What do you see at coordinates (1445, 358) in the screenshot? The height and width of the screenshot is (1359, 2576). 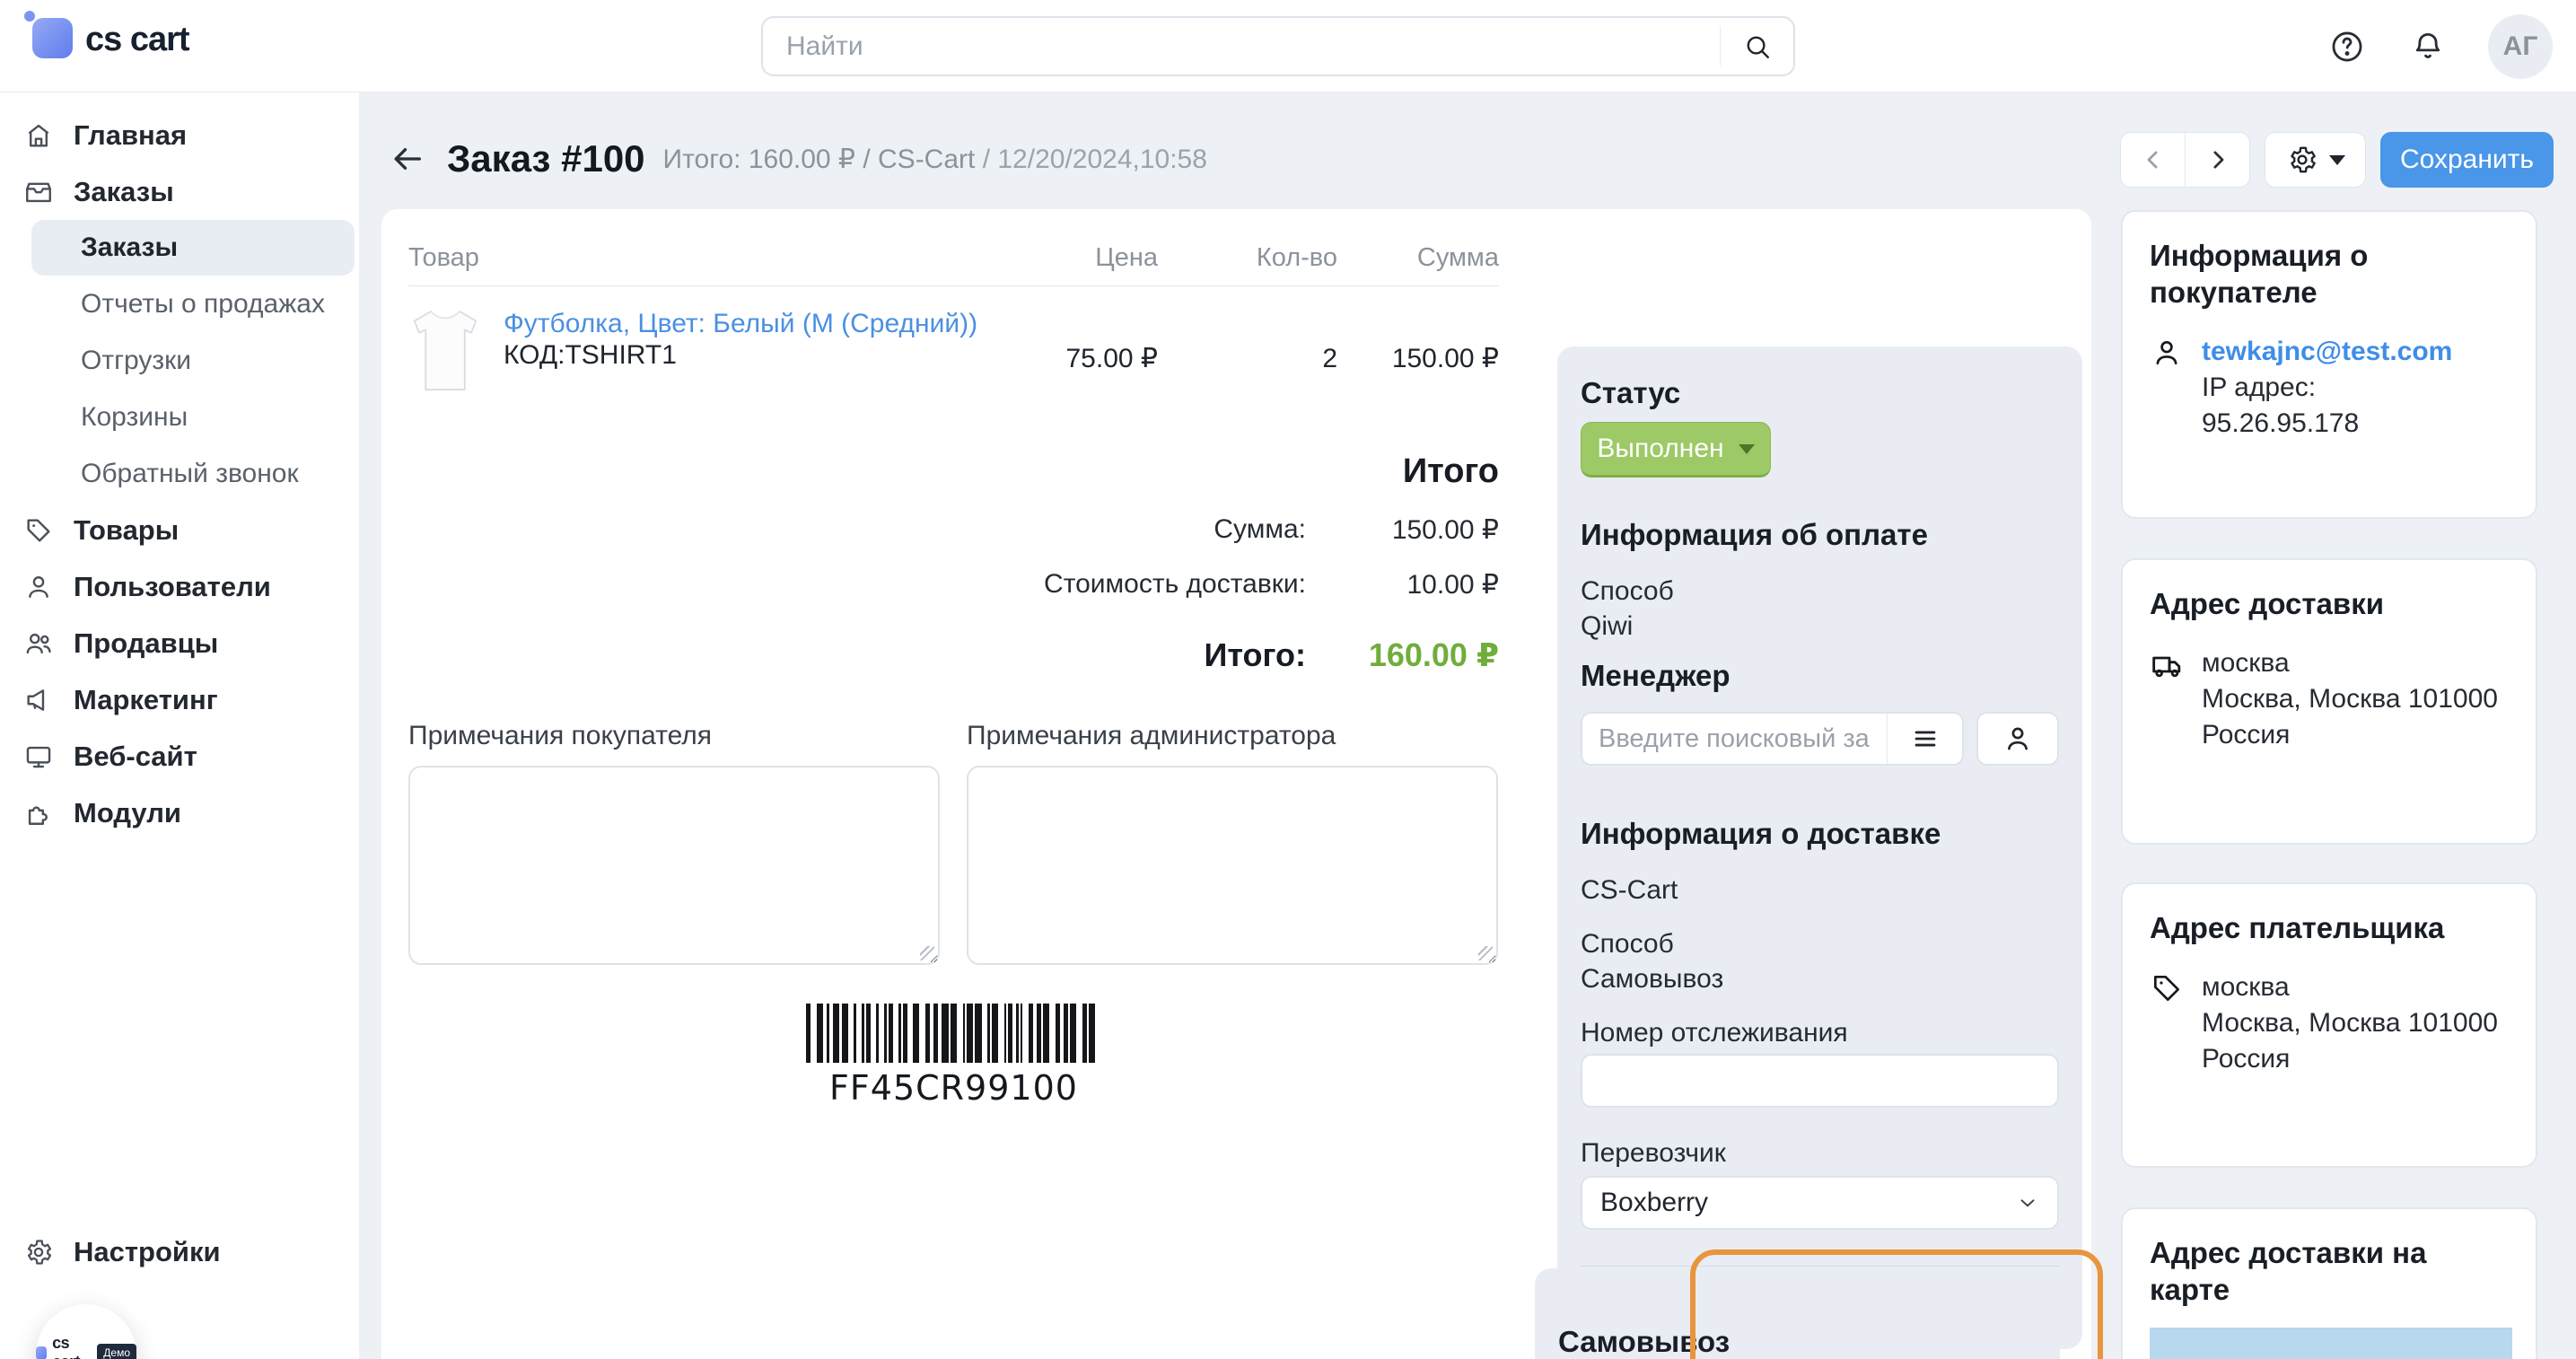 I see `product-sum: 150.00 ₽` at bounding box center [1445, 358].